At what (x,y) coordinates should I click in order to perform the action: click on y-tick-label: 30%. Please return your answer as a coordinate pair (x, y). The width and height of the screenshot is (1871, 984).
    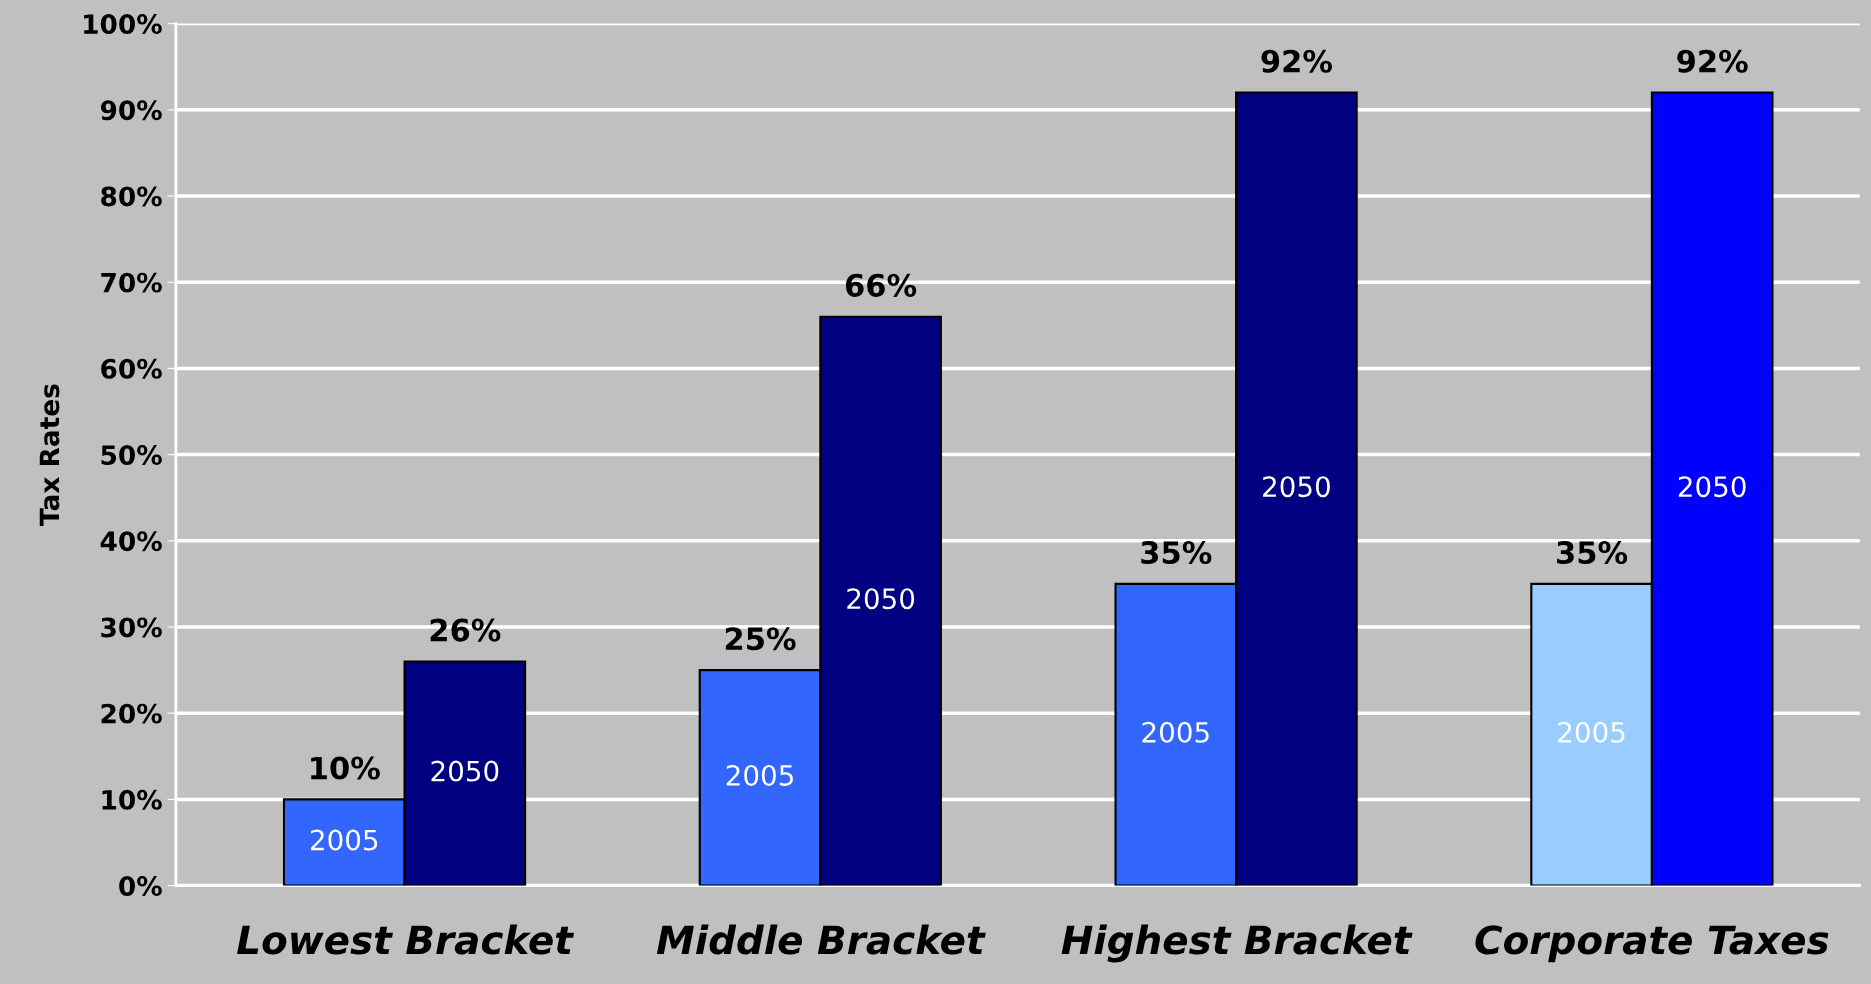
    Looking at the image, I should click on (131, 627).